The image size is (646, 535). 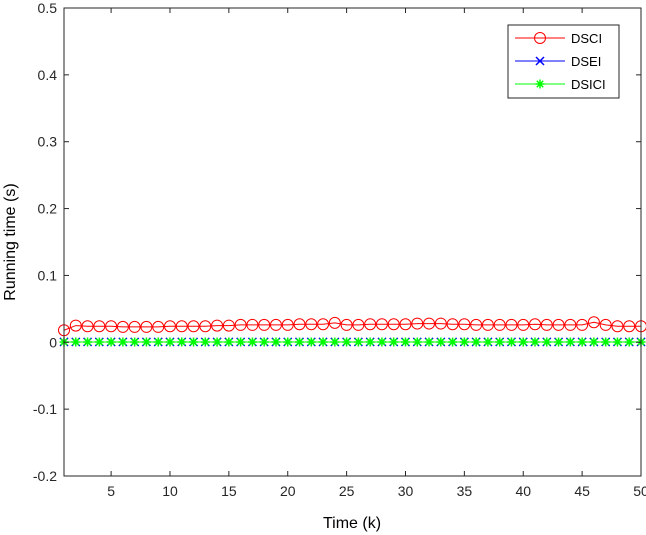 I want to click on y-tick-label: -0.1, so click(x=45, y=409).